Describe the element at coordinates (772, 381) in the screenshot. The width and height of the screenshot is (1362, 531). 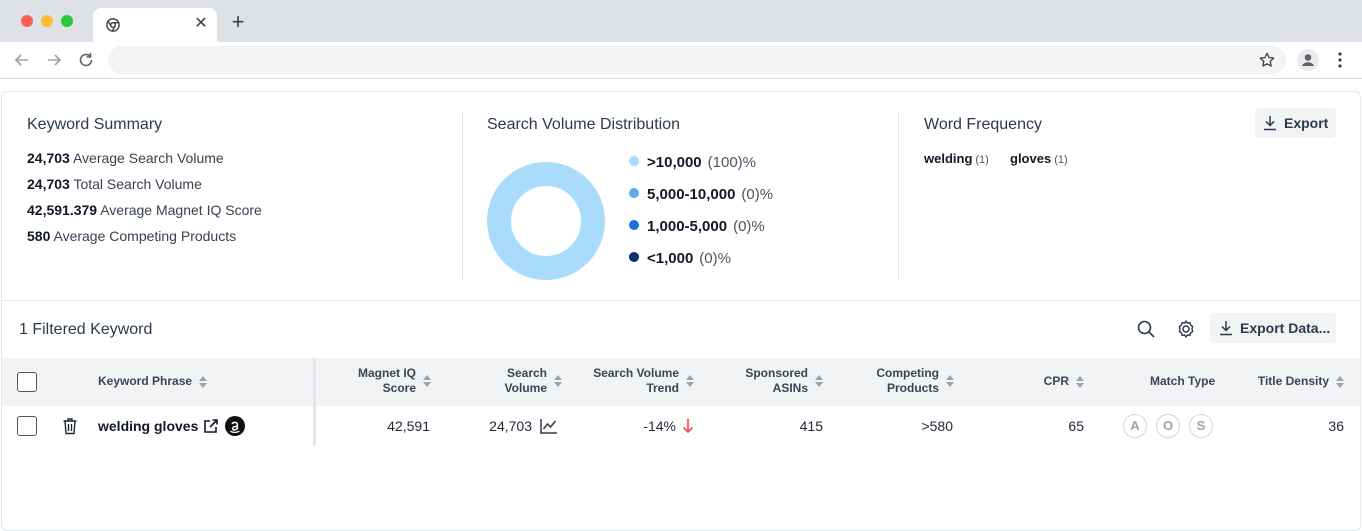
I see `column-header-sponsored-asins: Sponsored ASINs` at that location.